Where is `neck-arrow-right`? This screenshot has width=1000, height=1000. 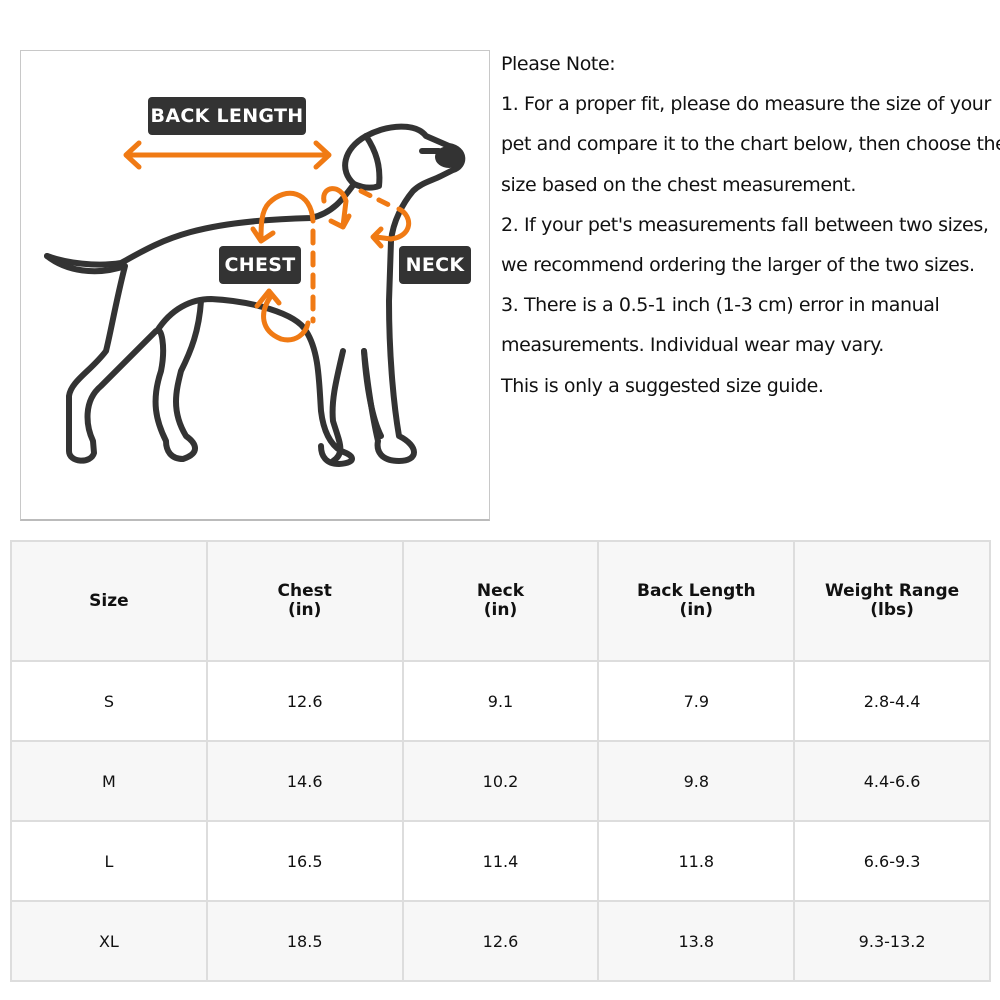 neck-arrow-right is located at coordinates (390, 227).